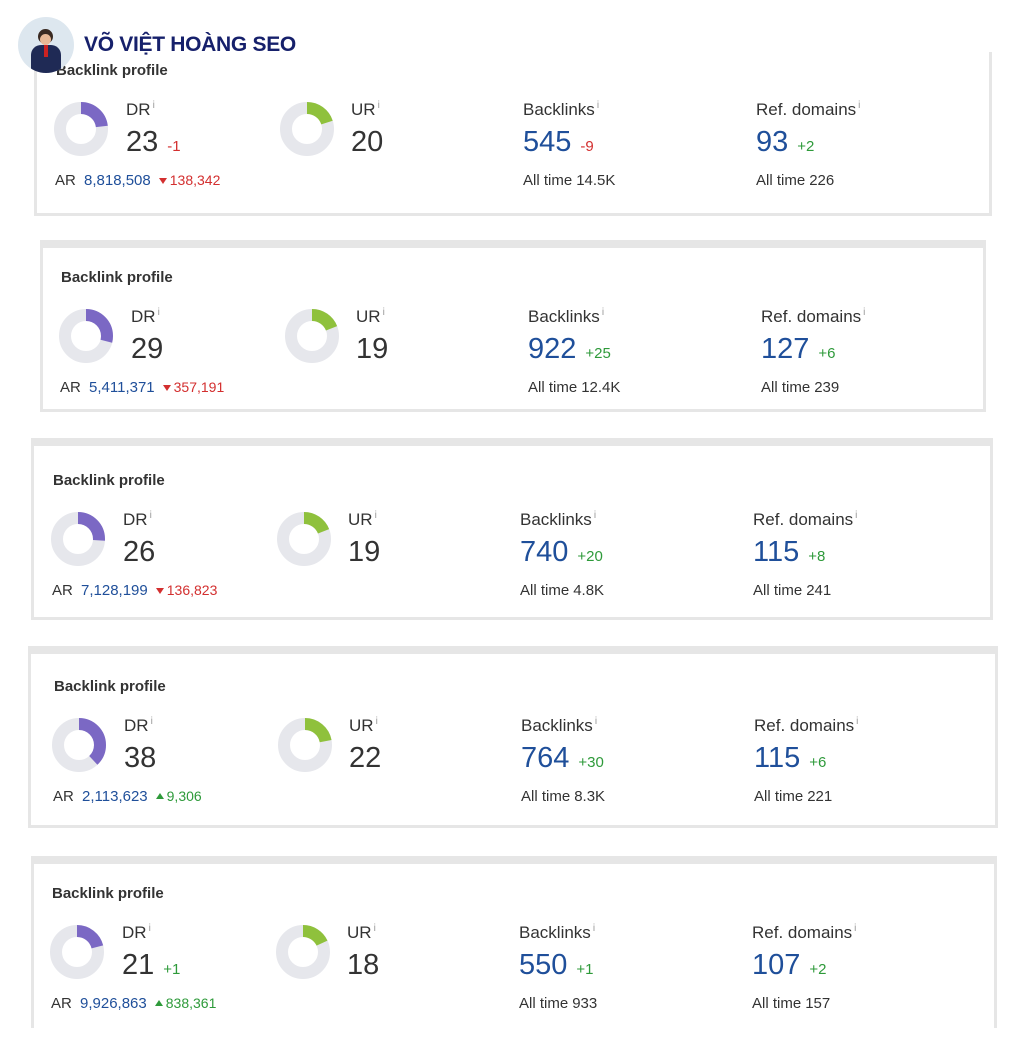 The width and height of the screenshot is (1024, 1060). What do you see at coordinates (793, 796) in the screenshot?
I see `ref-domains-all-time: All time 221` at bounding box center [793, 796].